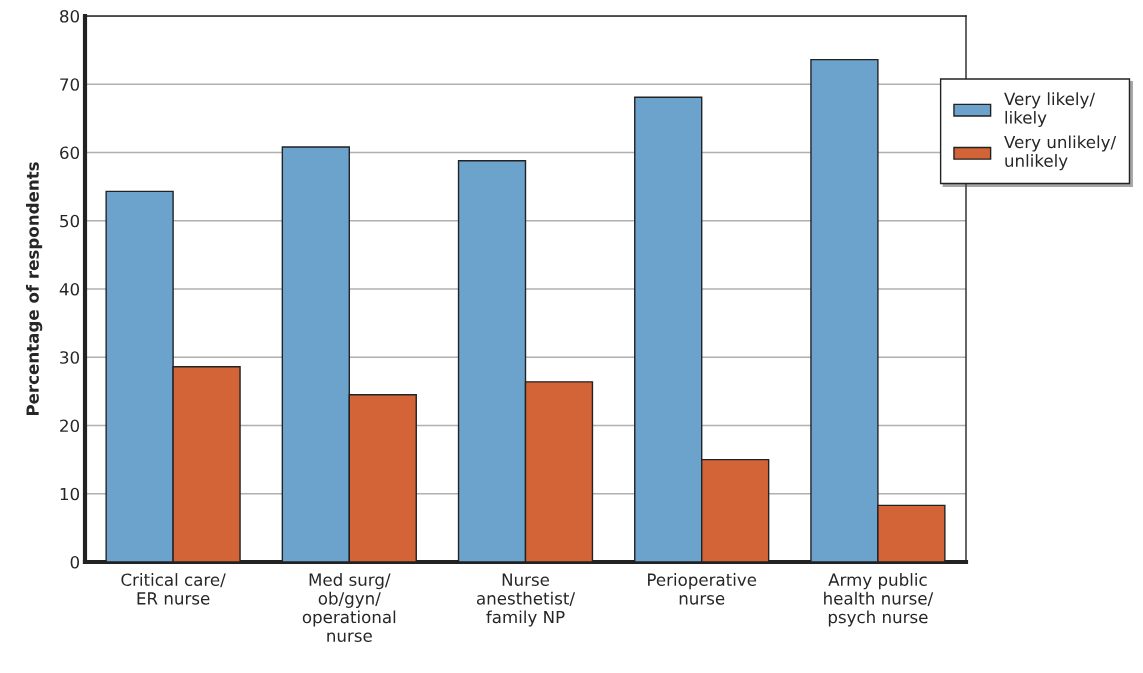  Describe the element at coordinates (70, 16) in the screenshot. I see `y-tick-label: 80` at that location.